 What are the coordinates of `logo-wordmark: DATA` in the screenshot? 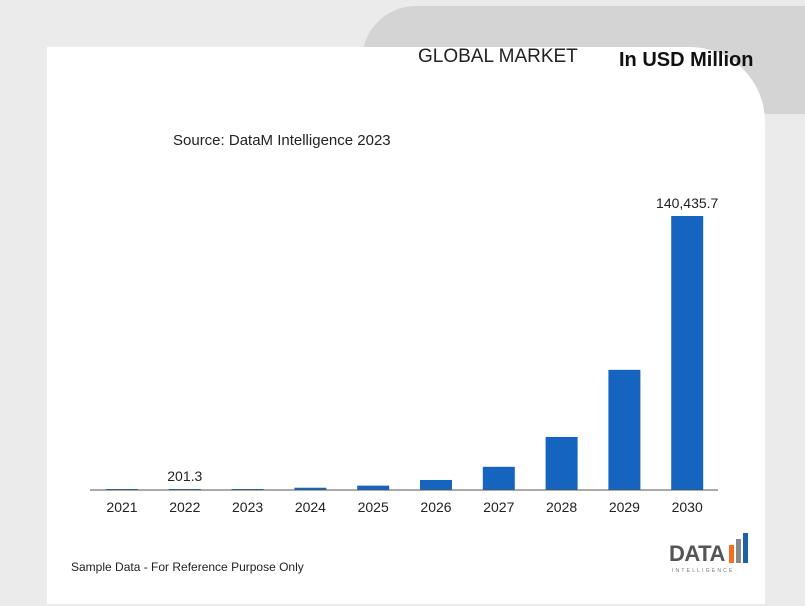 It's located at (697, 553).